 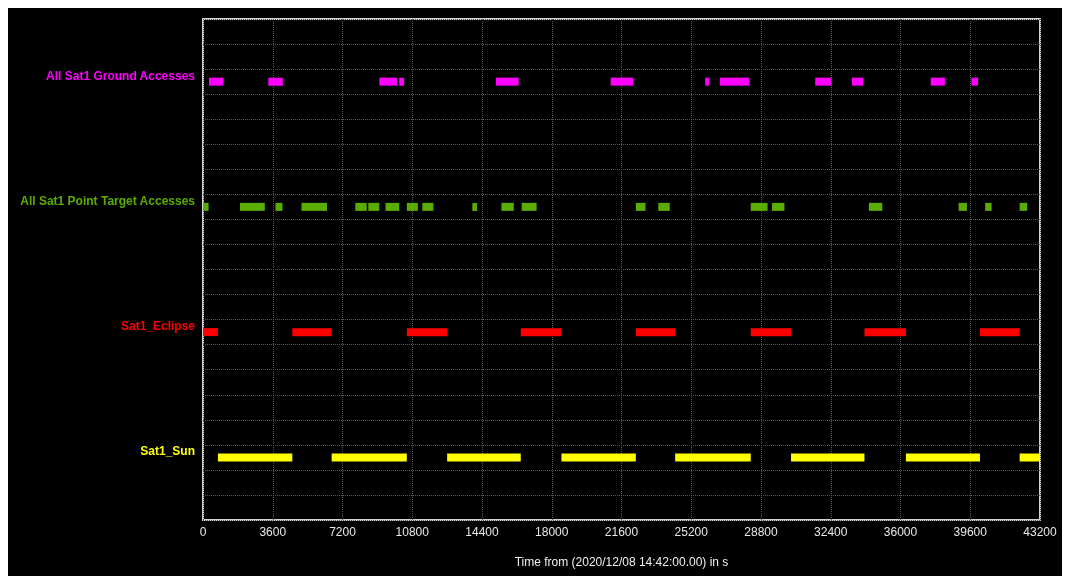 I want to click on x-tick-label: 39600, so click(x=970, y=532).